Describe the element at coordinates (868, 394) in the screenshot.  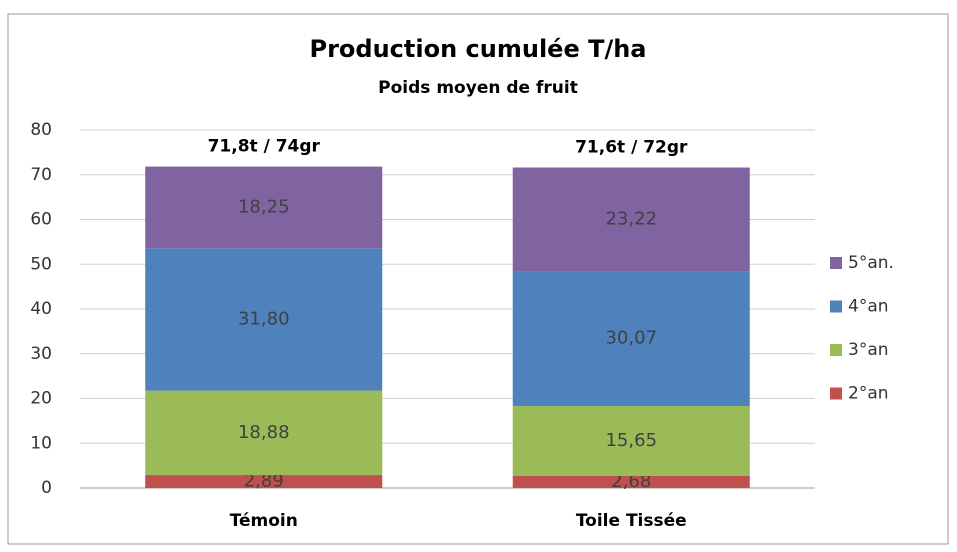
I see `legend-label: 2°an` at that location.